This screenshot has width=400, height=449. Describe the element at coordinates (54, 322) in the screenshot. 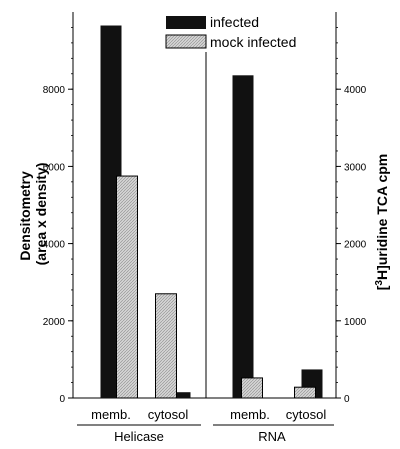

I see `left-tick-label: 2000` at that location.